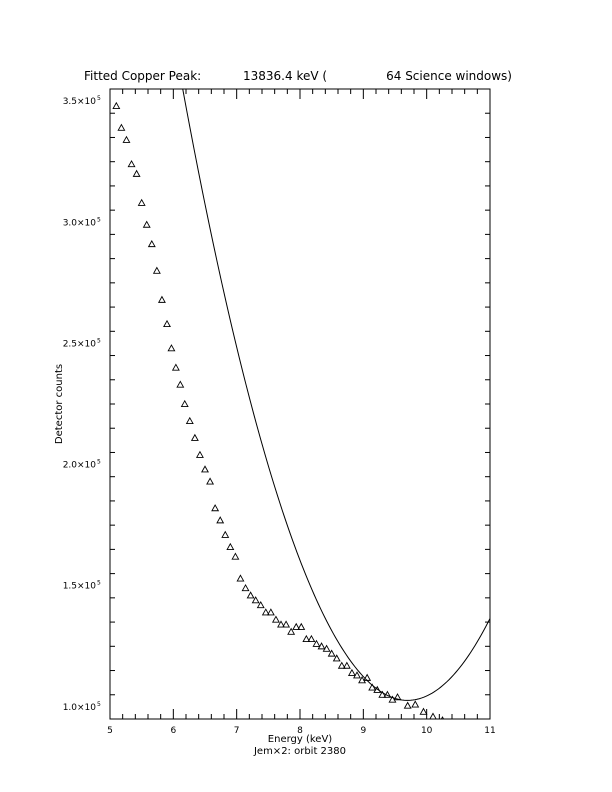  I want to click on x-tick-label: 8, so click(300, 731).